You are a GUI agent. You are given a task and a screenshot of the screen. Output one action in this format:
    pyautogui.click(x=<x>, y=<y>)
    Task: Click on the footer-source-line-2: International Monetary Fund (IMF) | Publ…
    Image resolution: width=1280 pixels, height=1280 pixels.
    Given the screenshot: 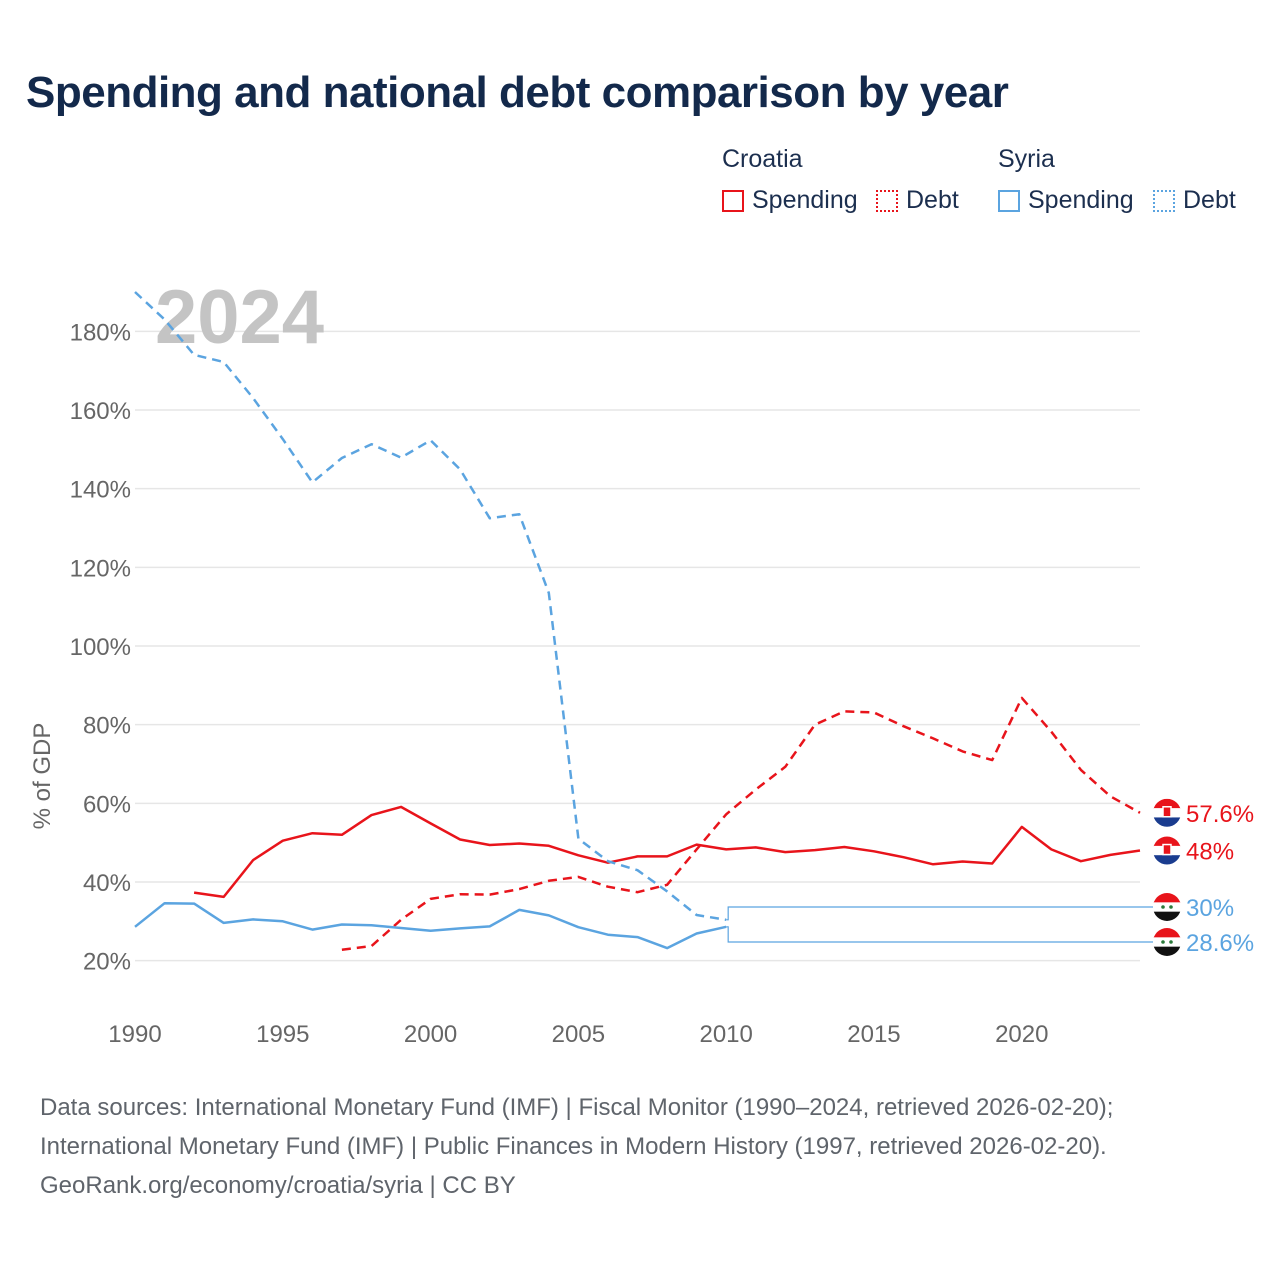 What is the action you would take?
    pyautogui.click(x=573, y=1146)
    